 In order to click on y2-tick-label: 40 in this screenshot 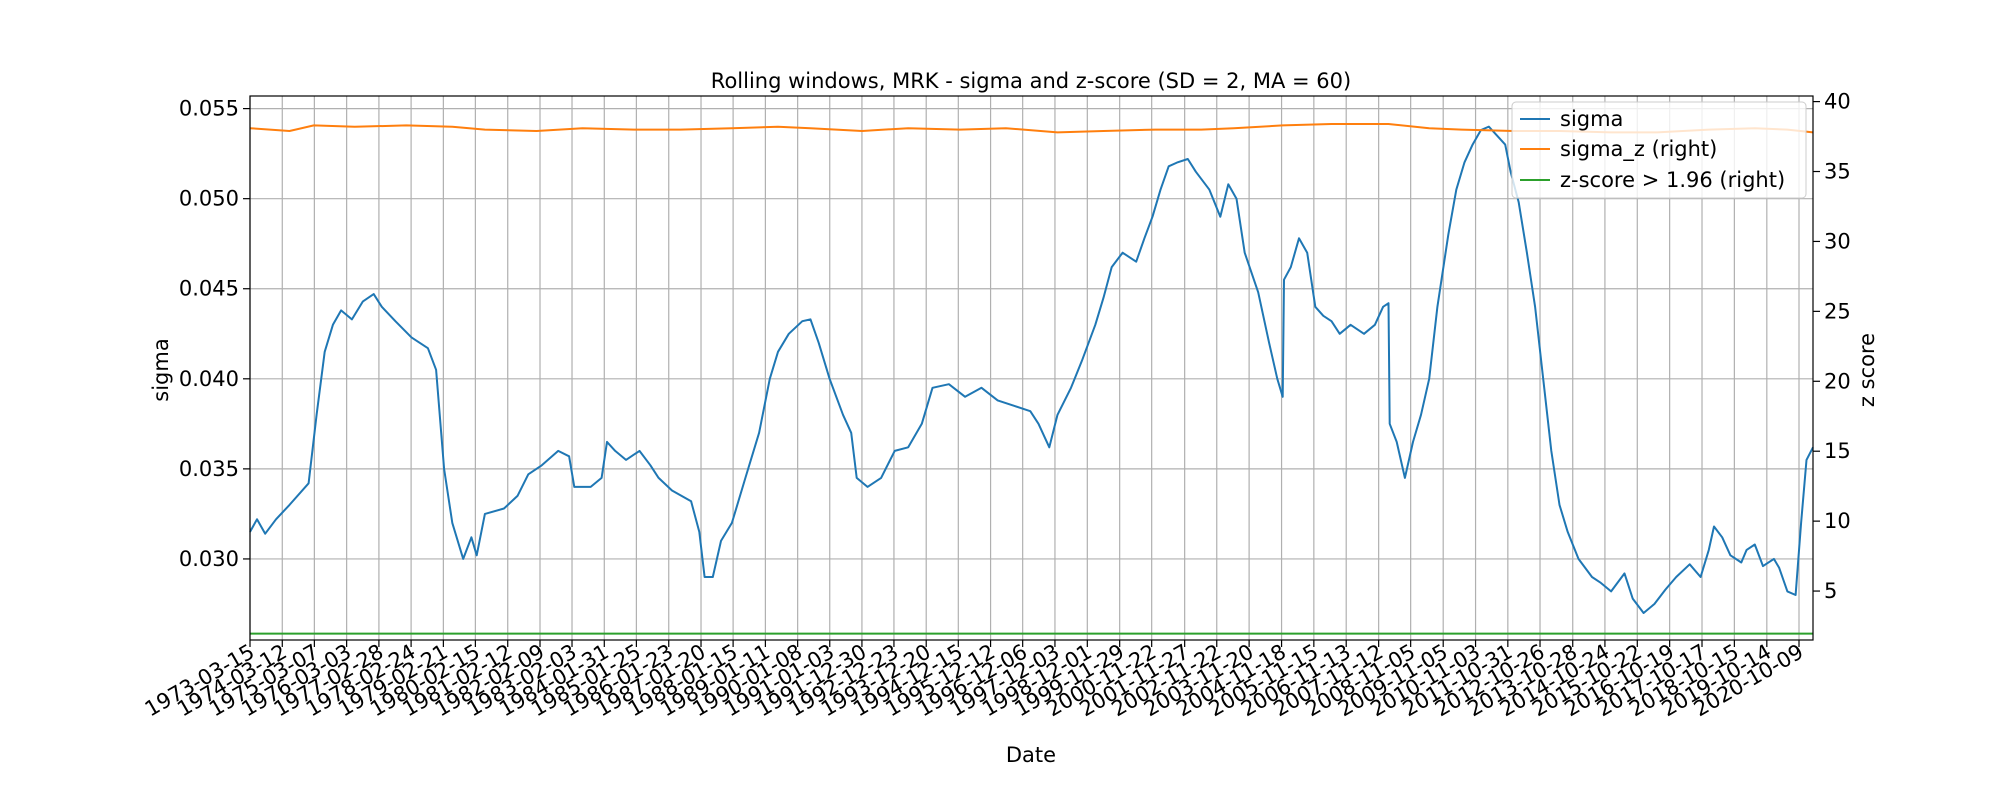, I will do `click(1837, 102)`.